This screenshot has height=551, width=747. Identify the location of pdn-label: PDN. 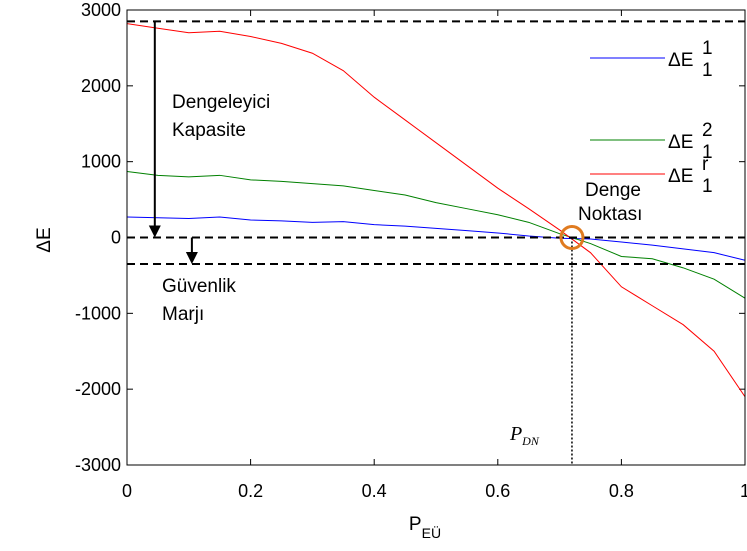
(524, 435).